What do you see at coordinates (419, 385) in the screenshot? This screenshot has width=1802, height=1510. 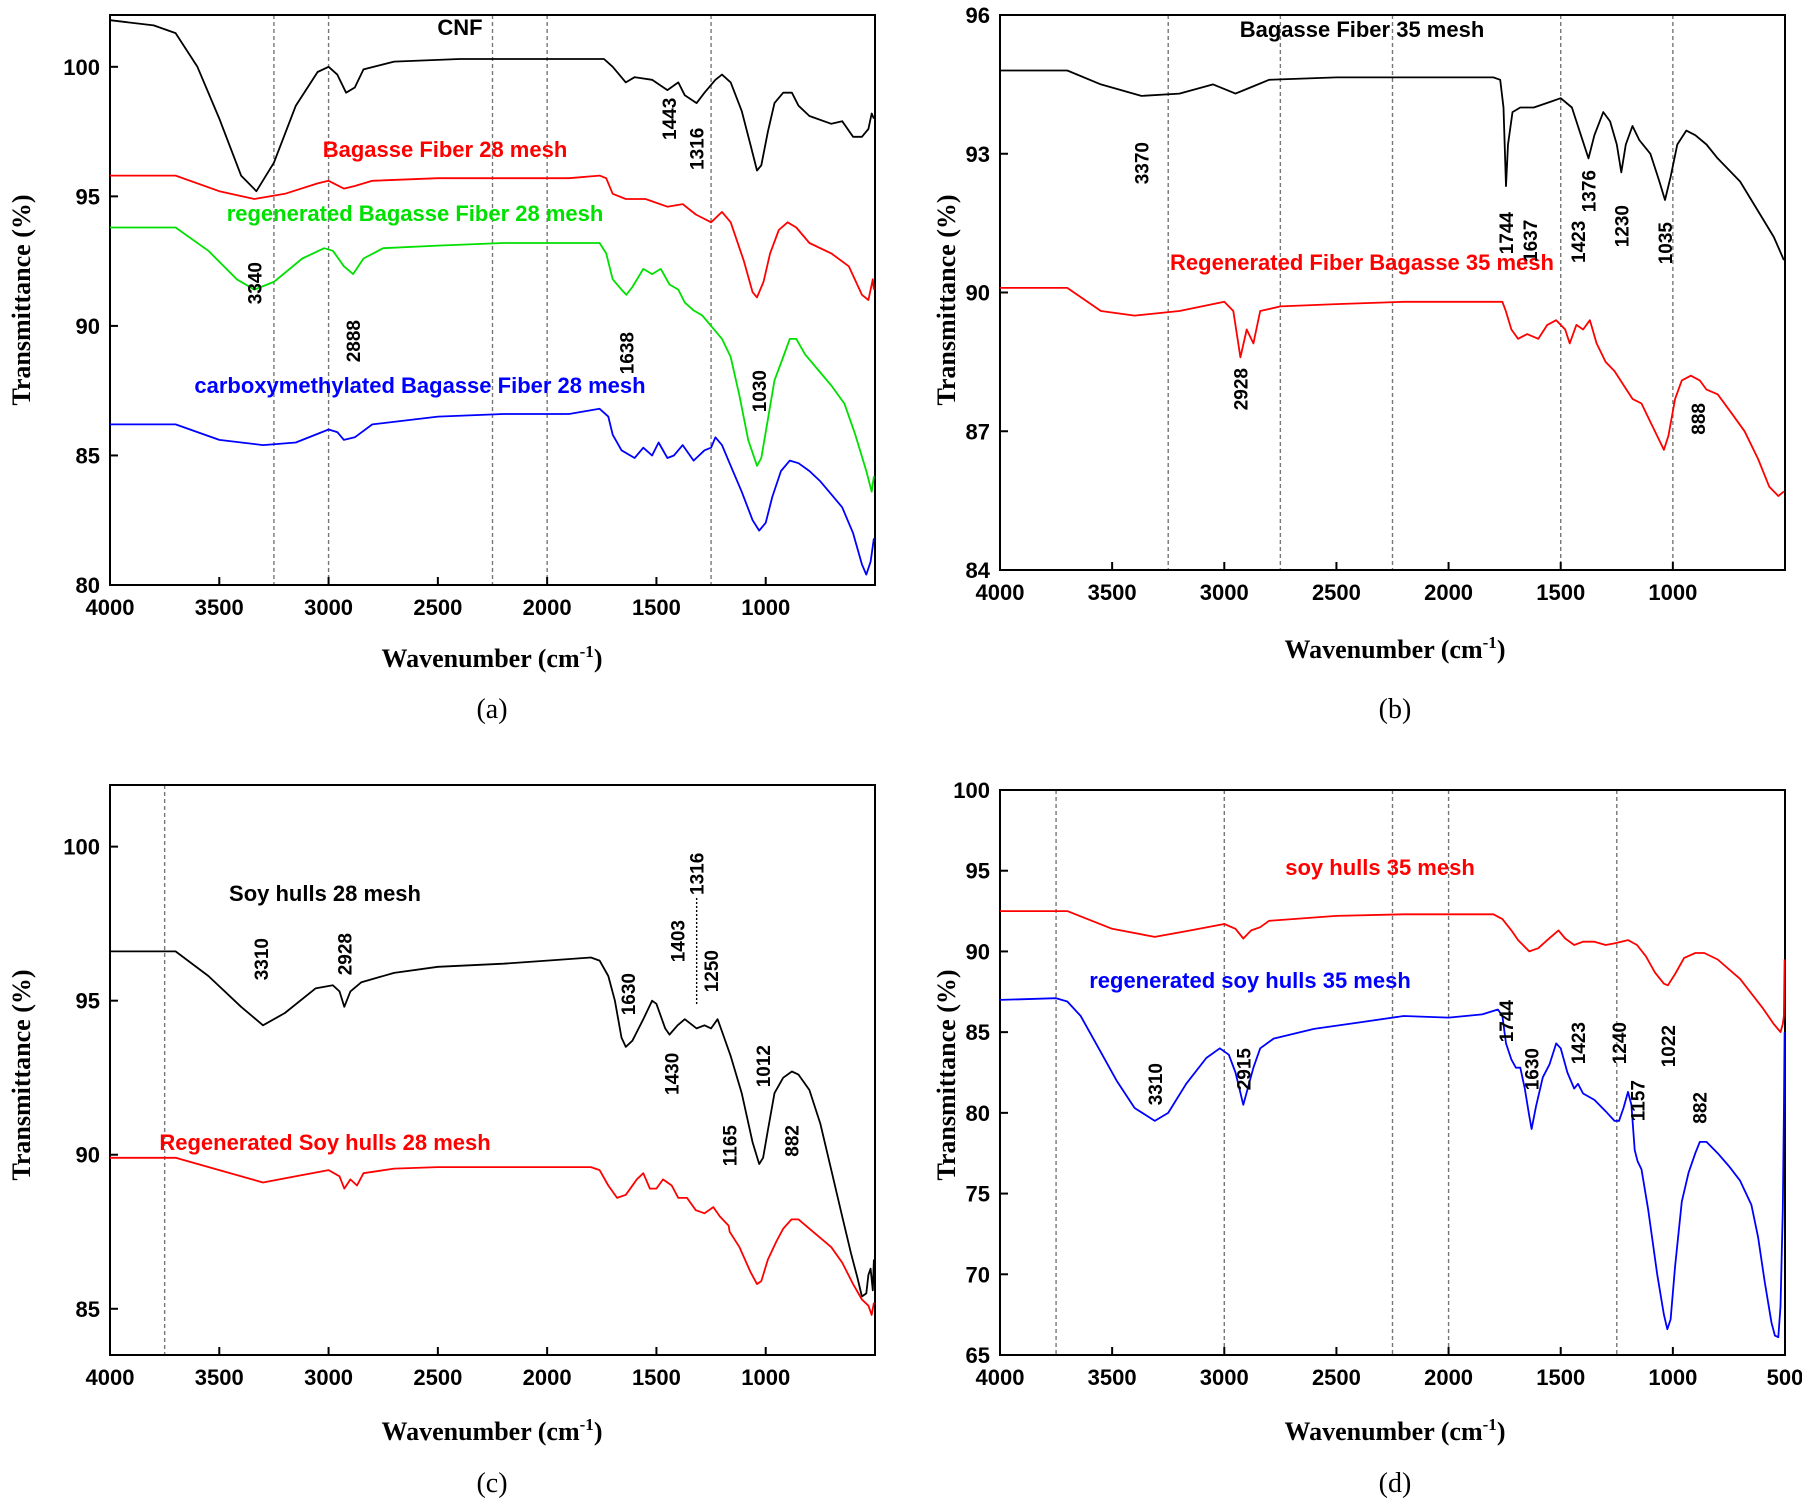 I see `series-label: carboxymethylated Bagasse Fiber 28 mesh` at bounding box center [419, 385].